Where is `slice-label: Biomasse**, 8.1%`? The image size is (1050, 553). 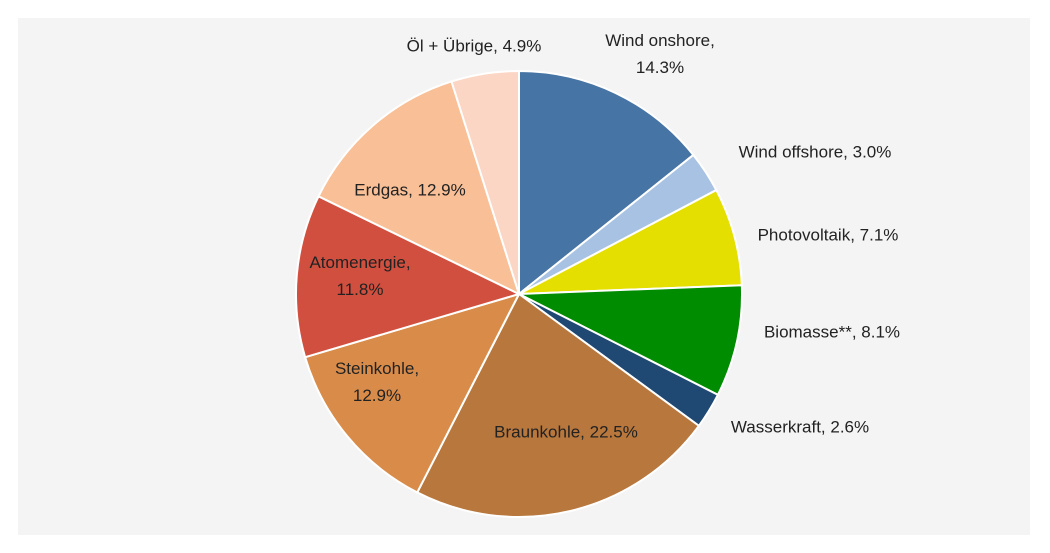 slice-label: Biomasse**, 8.1% is located at coordinates (832, 331).